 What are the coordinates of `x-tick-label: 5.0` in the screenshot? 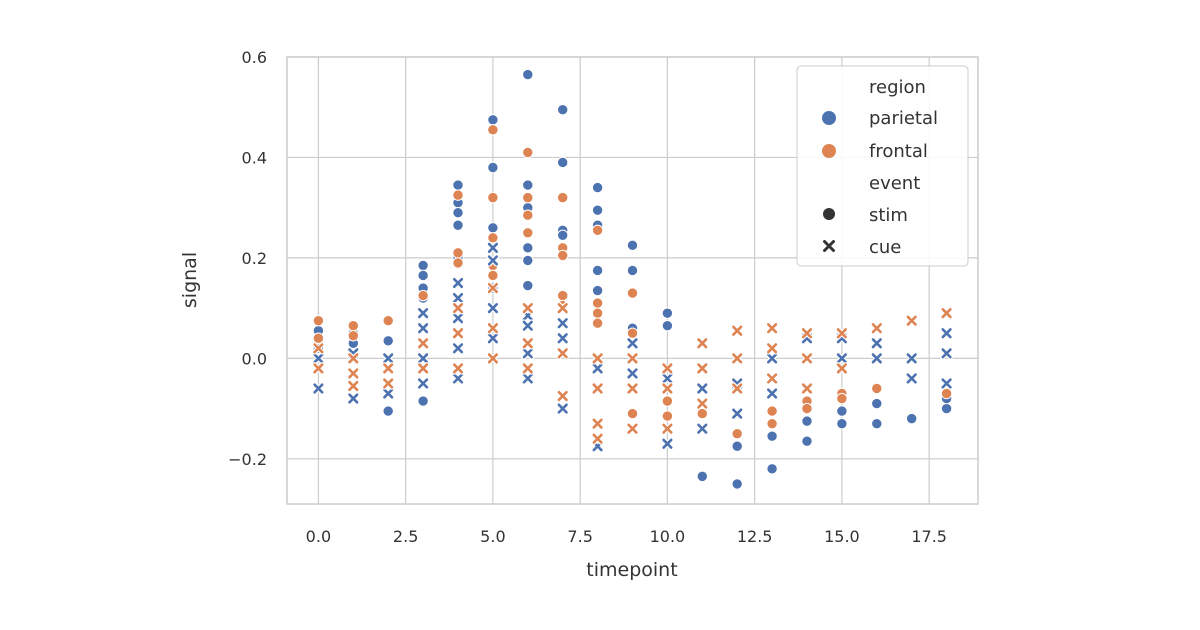 It's located at (492, 536).